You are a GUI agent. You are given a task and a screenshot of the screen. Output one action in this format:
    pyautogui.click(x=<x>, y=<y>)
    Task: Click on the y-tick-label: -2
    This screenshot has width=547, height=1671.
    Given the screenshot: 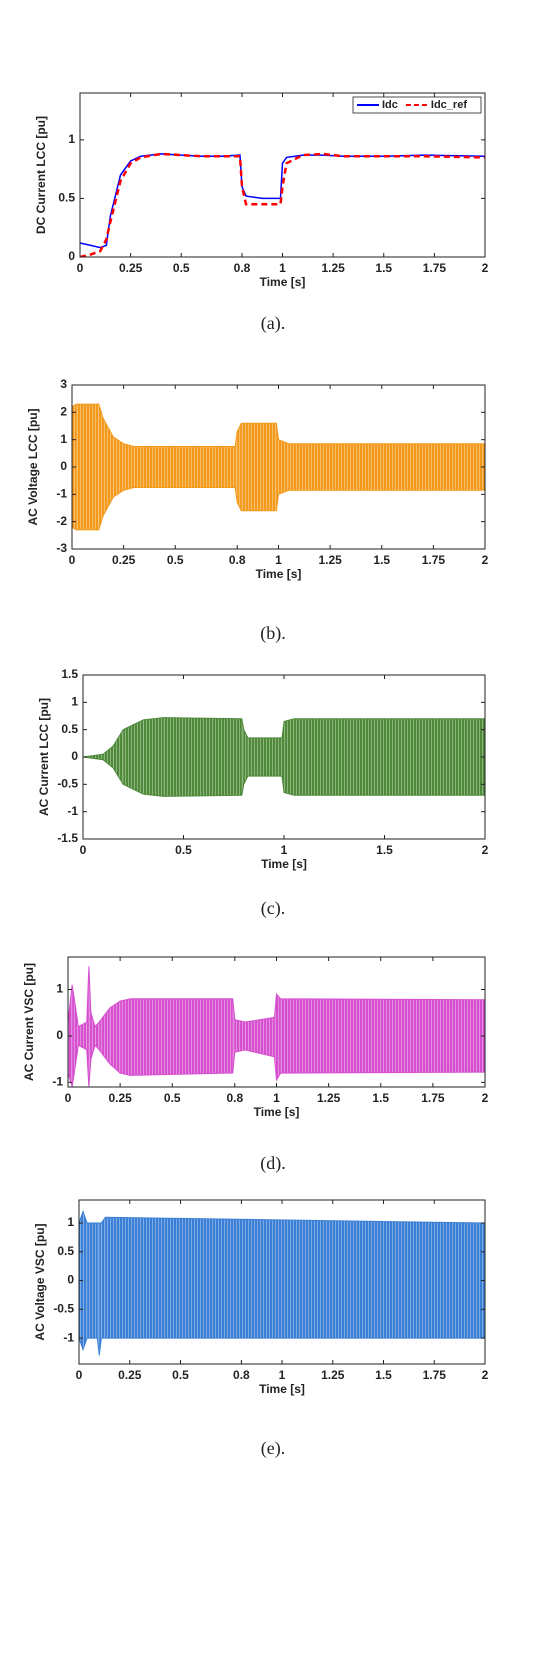 What is the action you would take?
    pyautogui.click(x=61, y=521)
    